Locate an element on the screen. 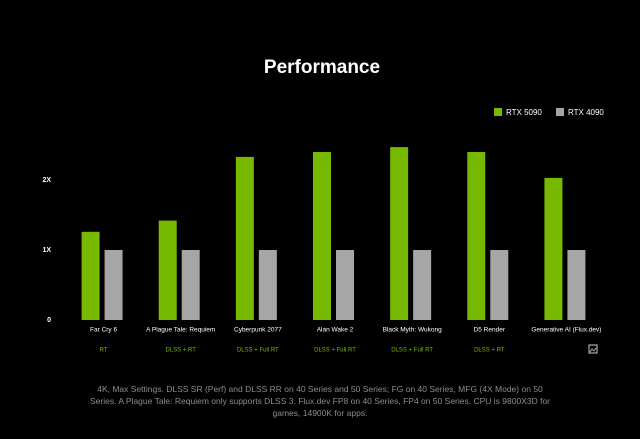 This screenshot has height=439, width=640. x-tick-label: A Plague Tale: Requiem is located at coordinates (180, 330).